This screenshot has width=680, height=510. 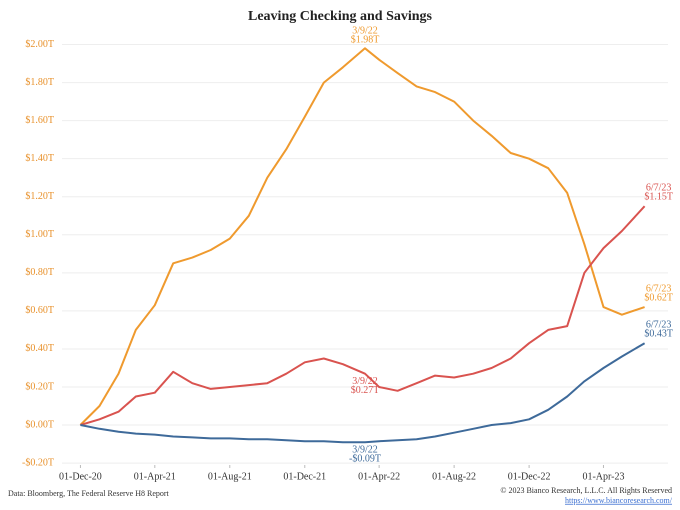 What do you see at coordinates (39, 272) in the screenshot?
I see `y-tick-label: $0.80T` at bounding box center [39, 272].